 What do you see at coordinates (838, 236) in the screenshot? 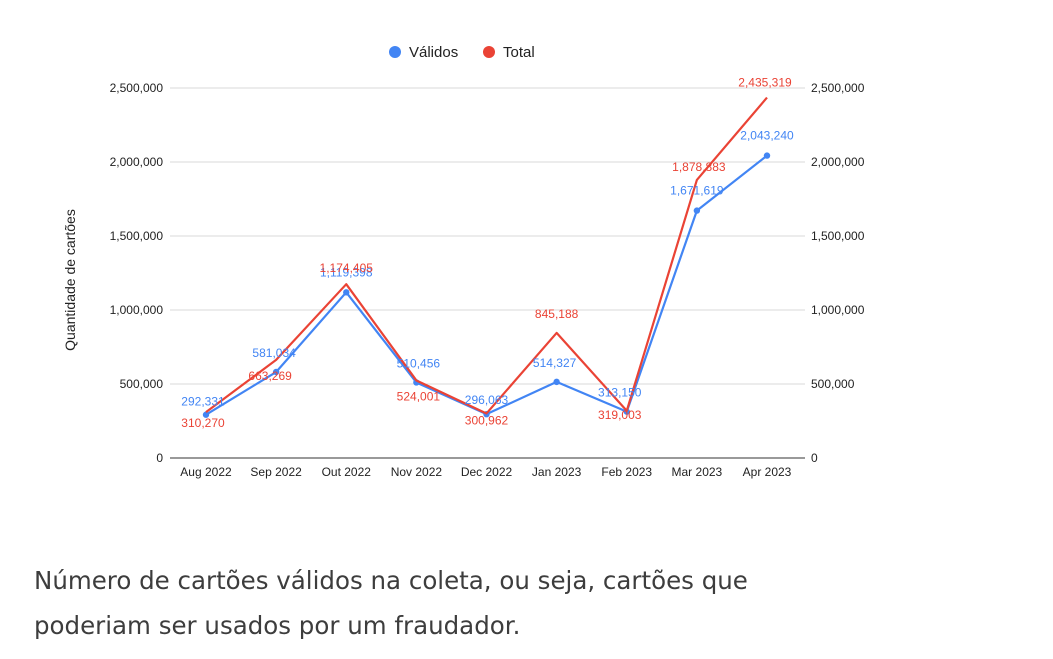
I see `y-tick-label-right: 1,500,000` at bounding box center [838, 236].